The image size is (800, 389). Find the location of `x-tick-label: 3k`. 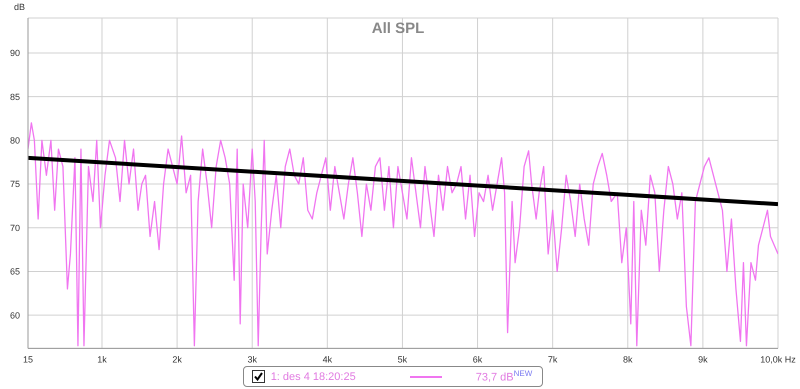

x-tick-label: 3k is located at coordinates (252, 359).